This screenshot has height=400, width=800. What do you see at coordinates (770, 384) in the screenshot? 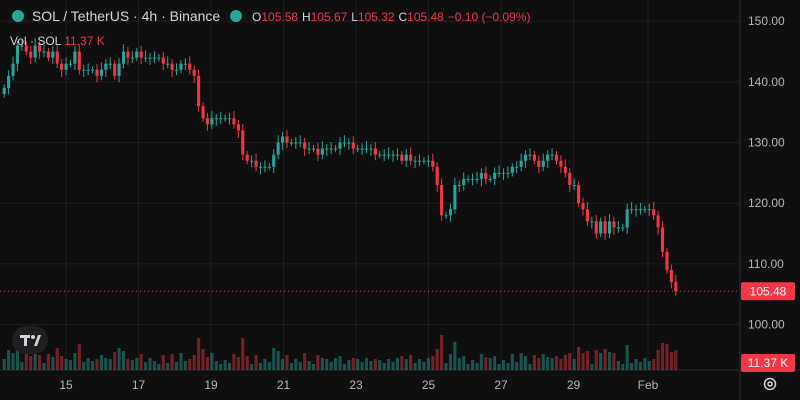
I see `gear-icon` at bounding box center [770, 384].